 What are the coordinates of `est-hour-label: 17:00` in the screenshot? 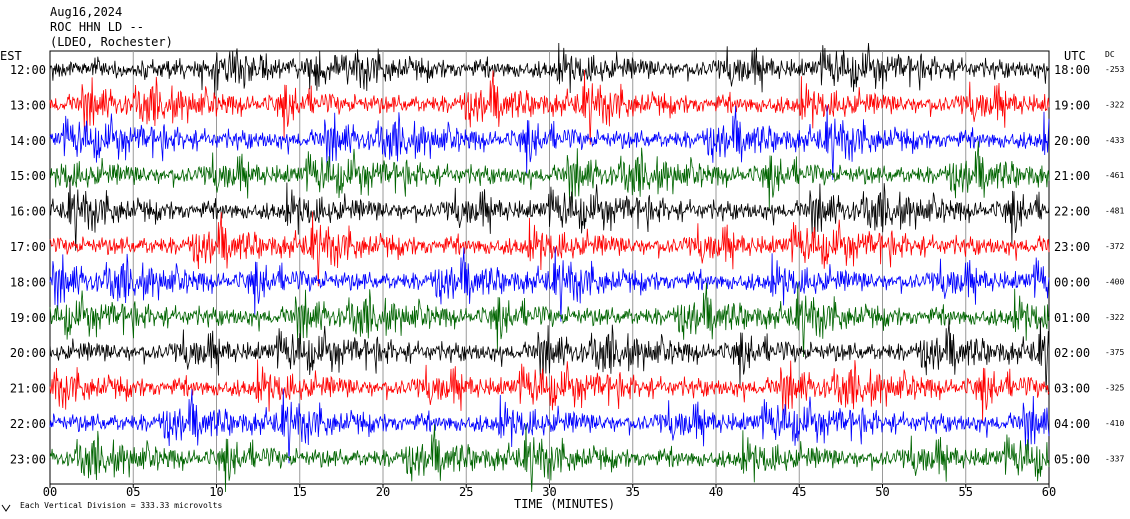 It's located at (28, 247).